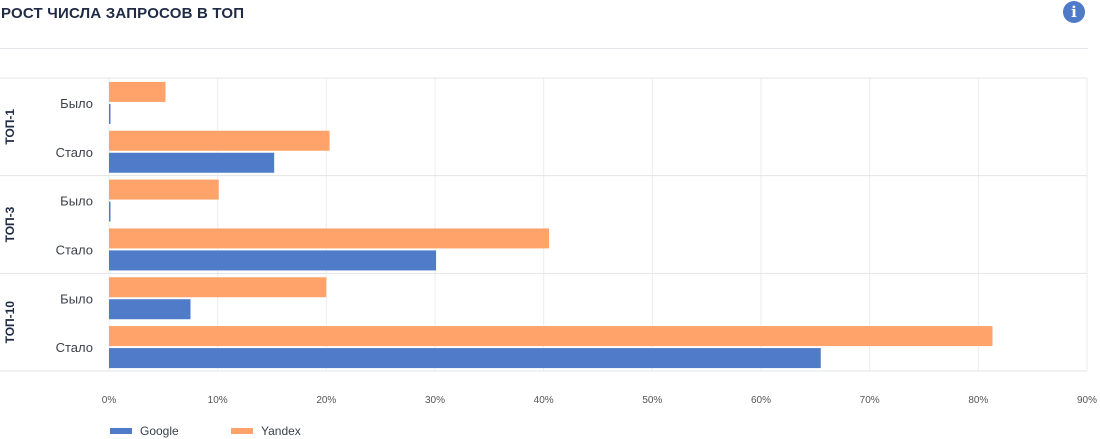 This screenshot has width=1100, height=439. I want to click on chart-title: РОСТ ЧИСЛА ЗАПРОСОВ В ТОП, so click(123, 13).